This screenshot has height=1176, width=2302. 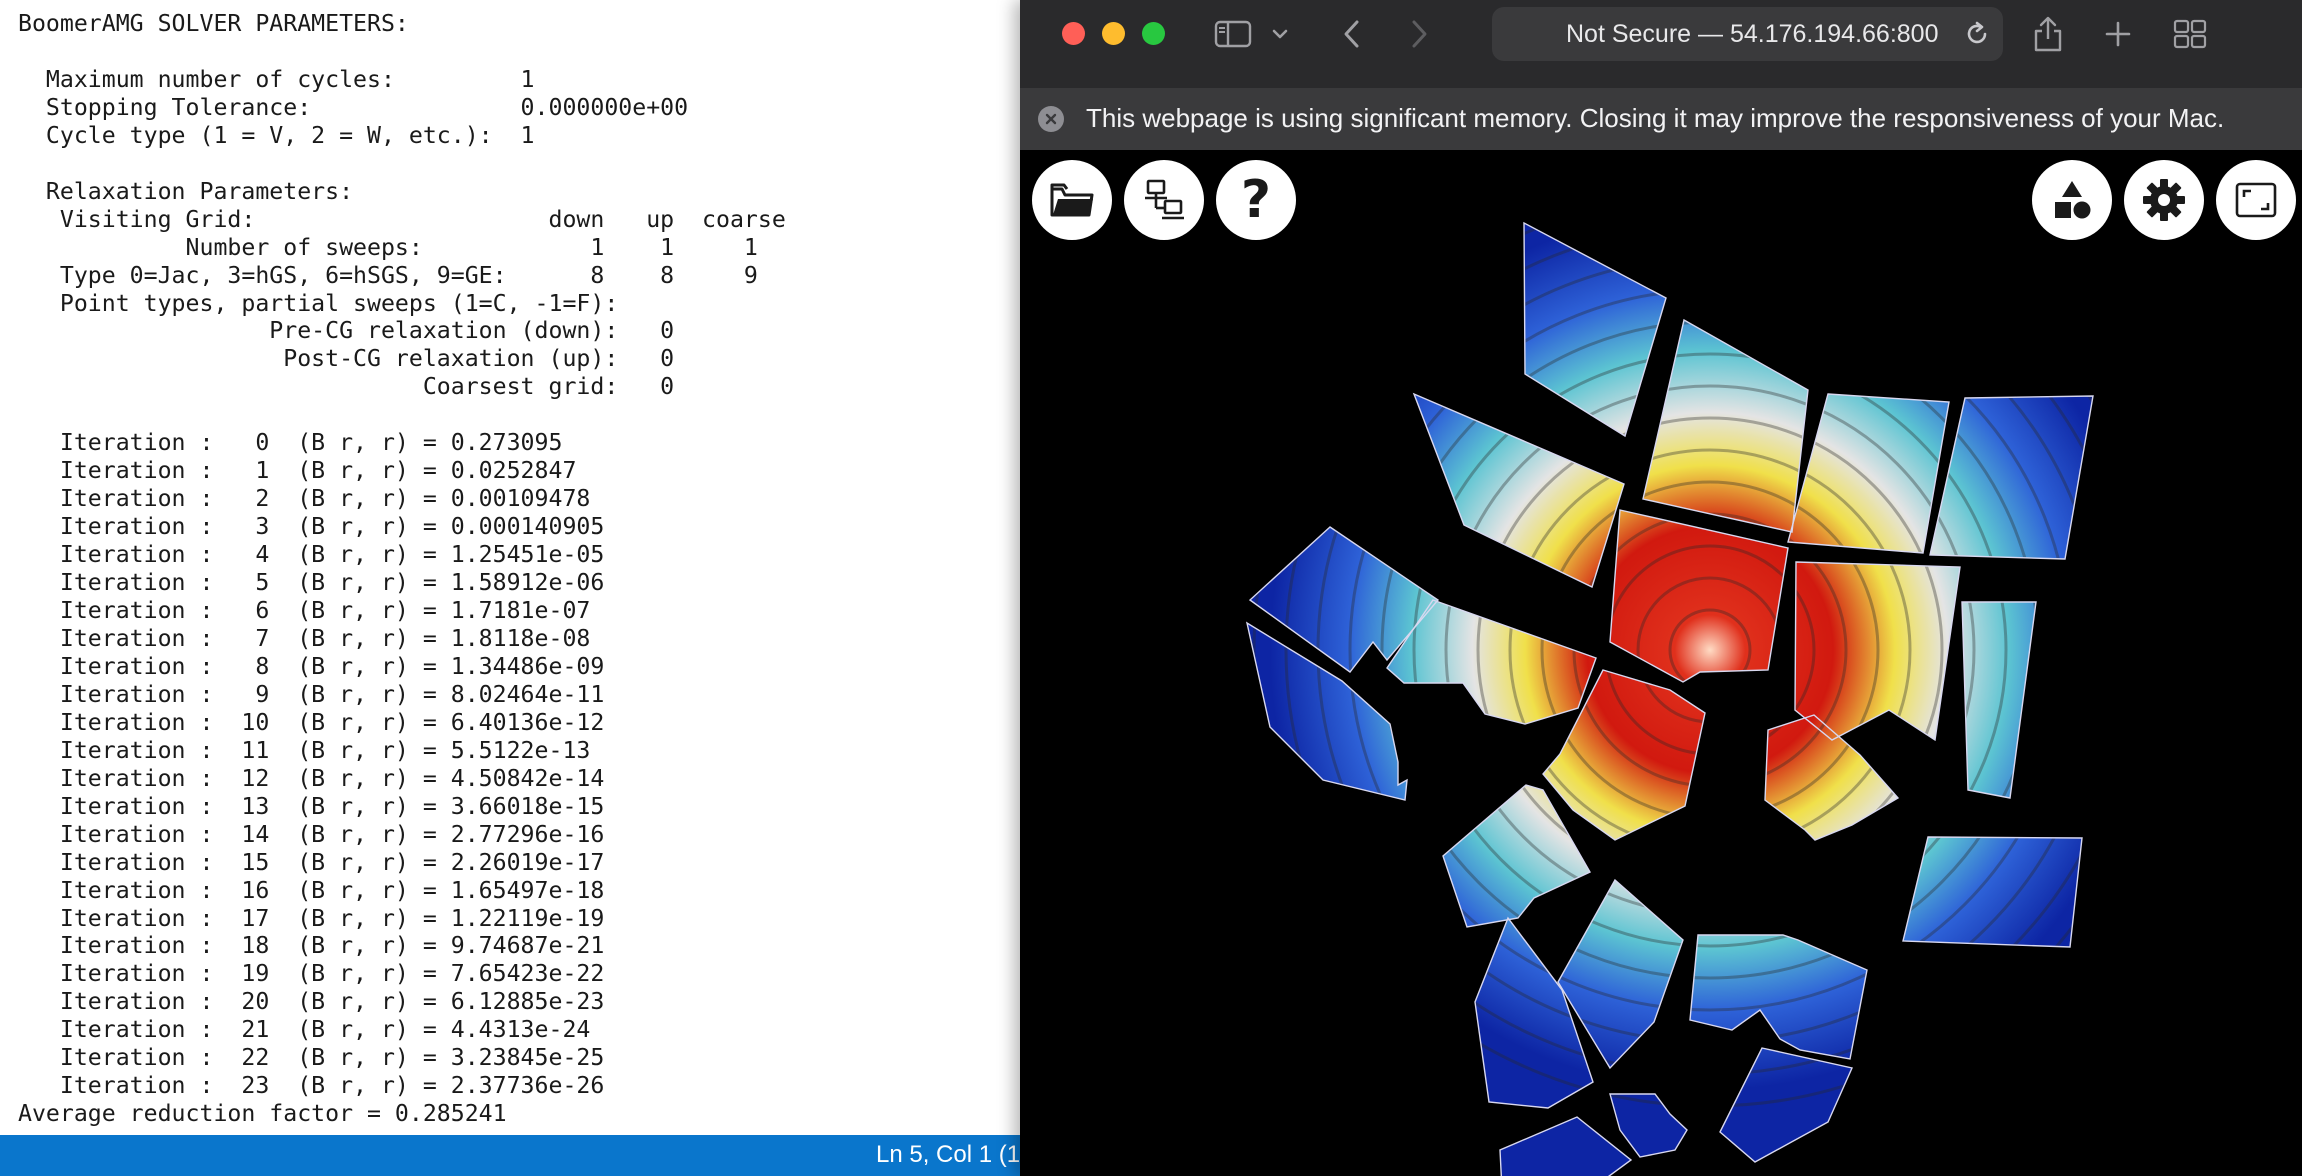 I want to click on shapes-button, so click(x=2072, y=200).